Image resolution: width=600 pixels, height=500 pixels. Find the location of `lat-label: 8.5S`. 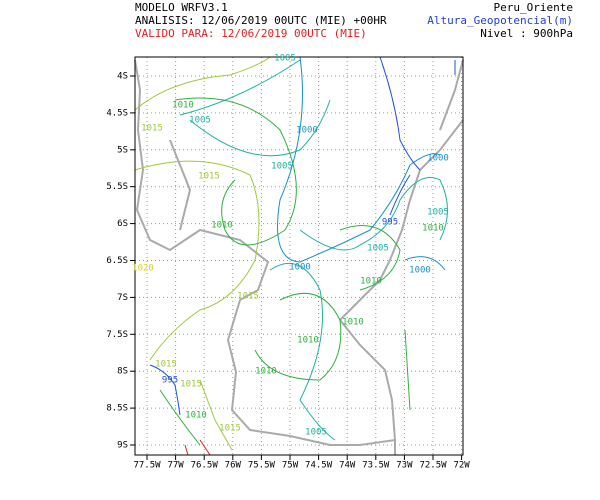

lat-label: 8.5S is located at coordinates (117, 409).